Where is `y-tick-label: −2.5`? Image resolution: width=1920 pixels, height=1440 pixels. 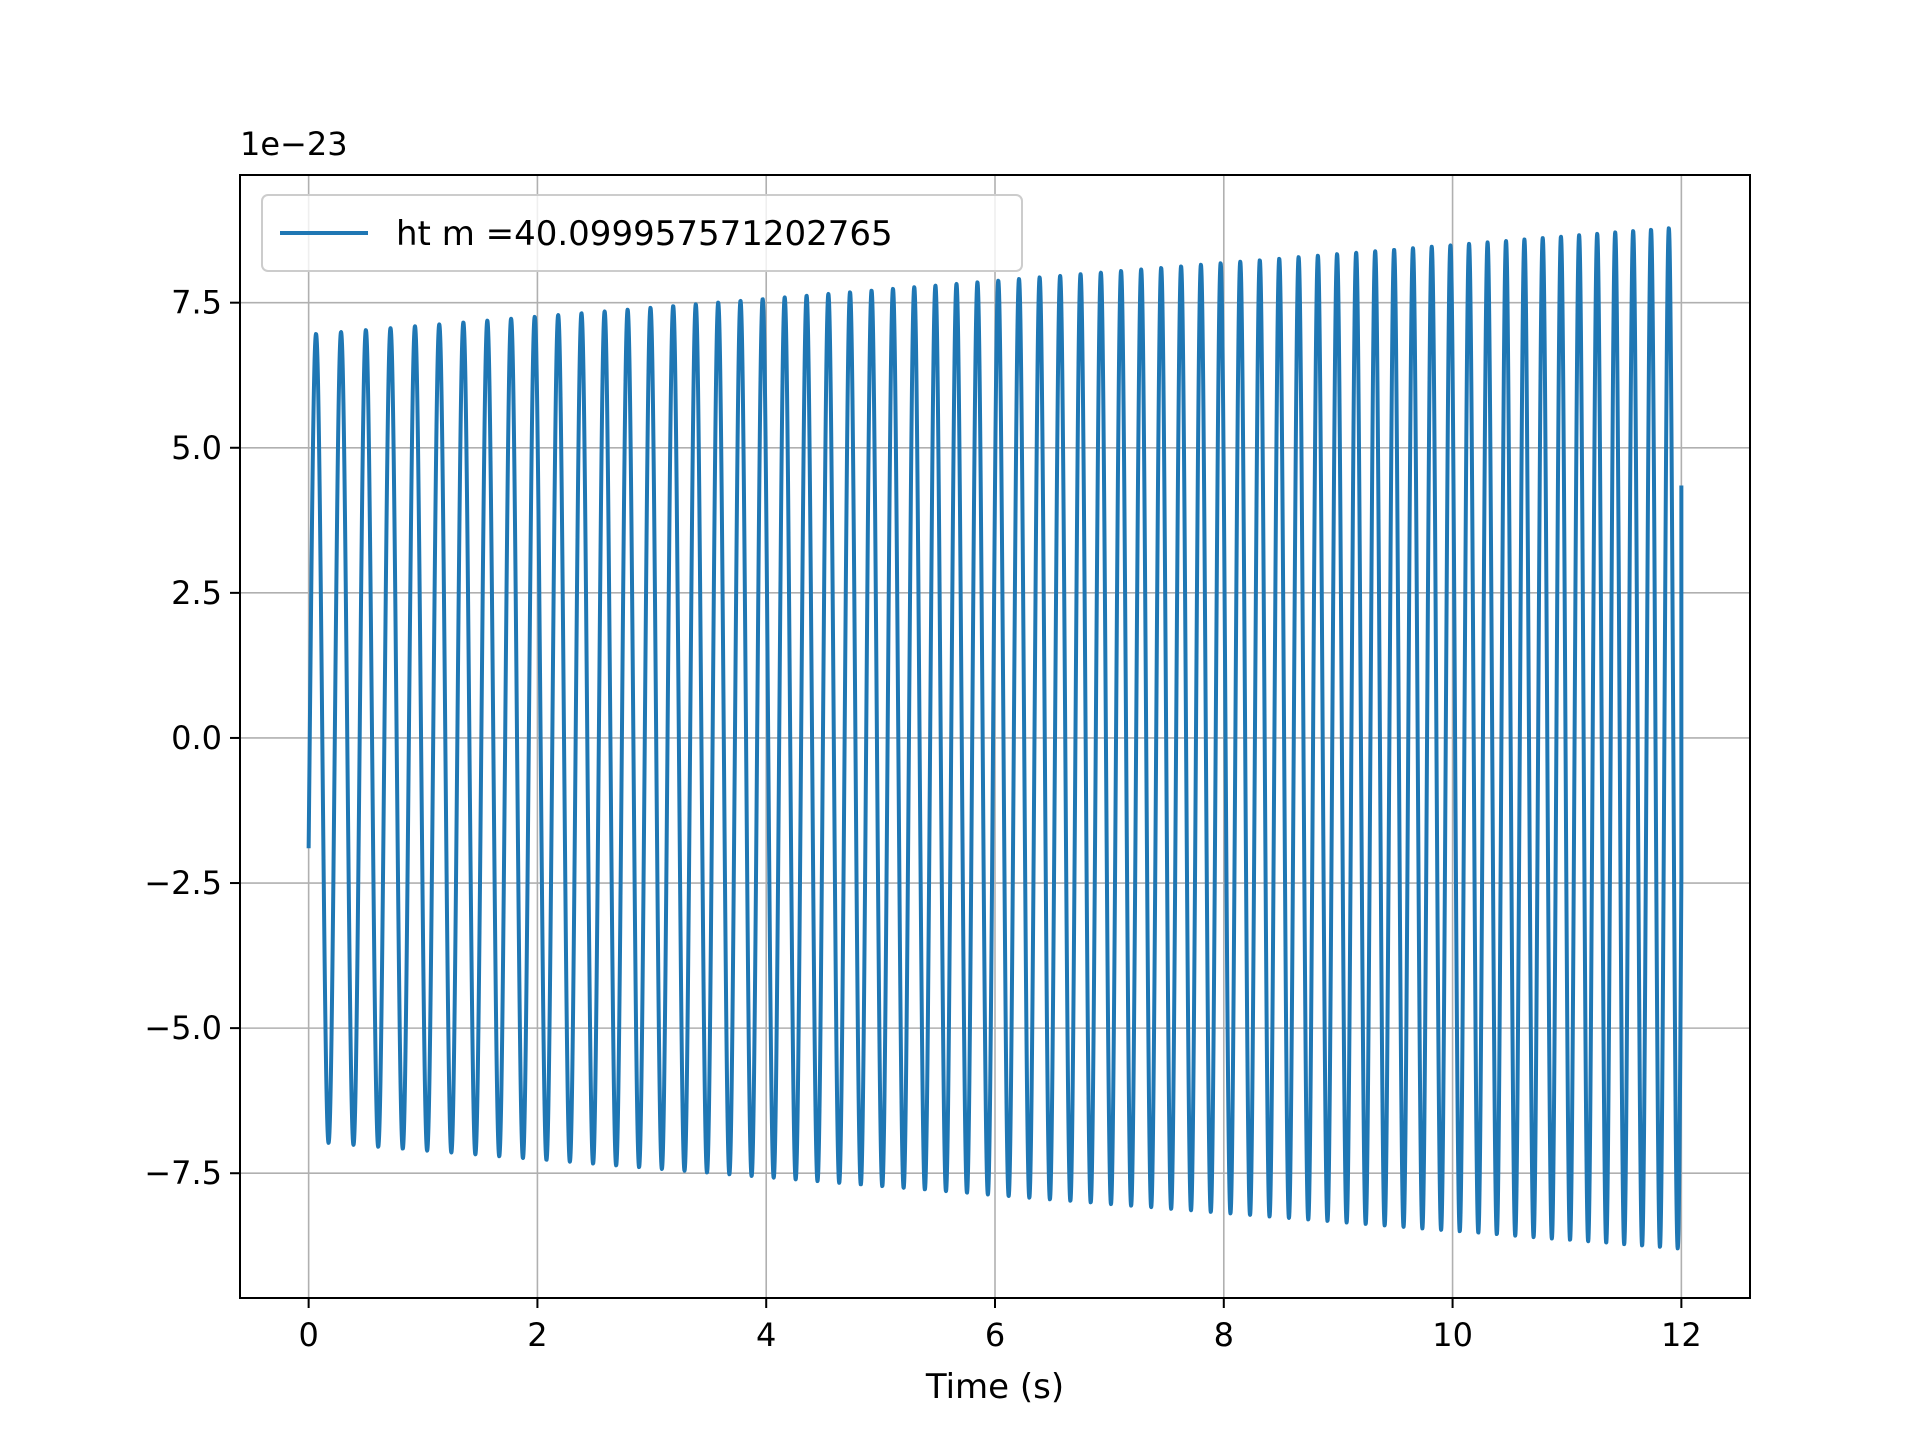
y-tick-label: −2.5 is located at coordinates (183, 883).